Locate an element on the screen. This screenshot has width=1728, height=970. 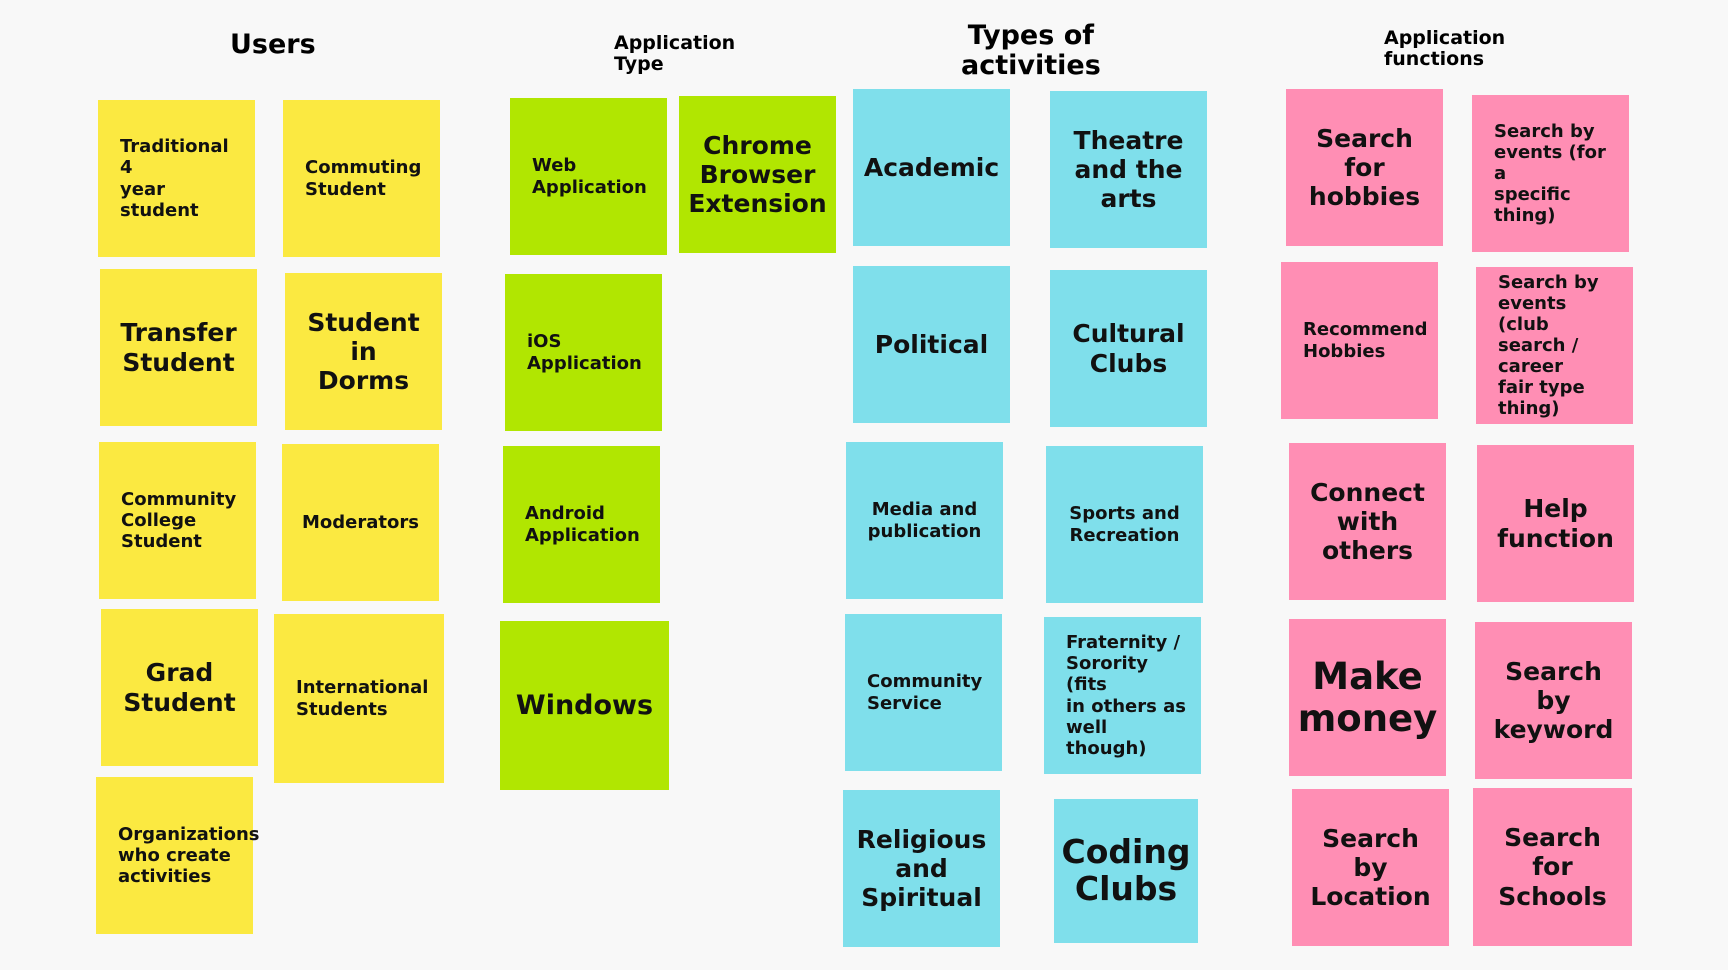
note-search-by-keyword: Search by keyword is located at coordinates (1553, 700).